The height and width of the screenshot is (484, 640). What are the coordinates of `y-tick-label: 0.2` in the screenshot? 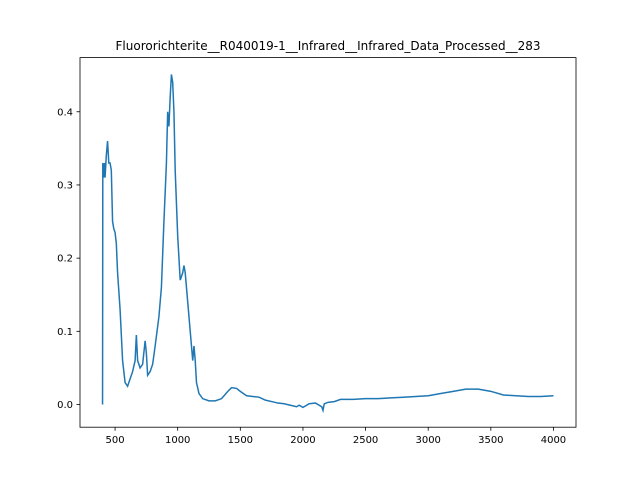 It's located at (65, 259).